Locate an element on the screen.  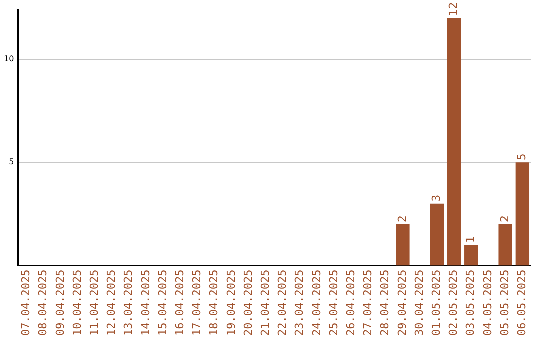
x-tick-label: 28.04.2025 is located at coordinates (385, 303).